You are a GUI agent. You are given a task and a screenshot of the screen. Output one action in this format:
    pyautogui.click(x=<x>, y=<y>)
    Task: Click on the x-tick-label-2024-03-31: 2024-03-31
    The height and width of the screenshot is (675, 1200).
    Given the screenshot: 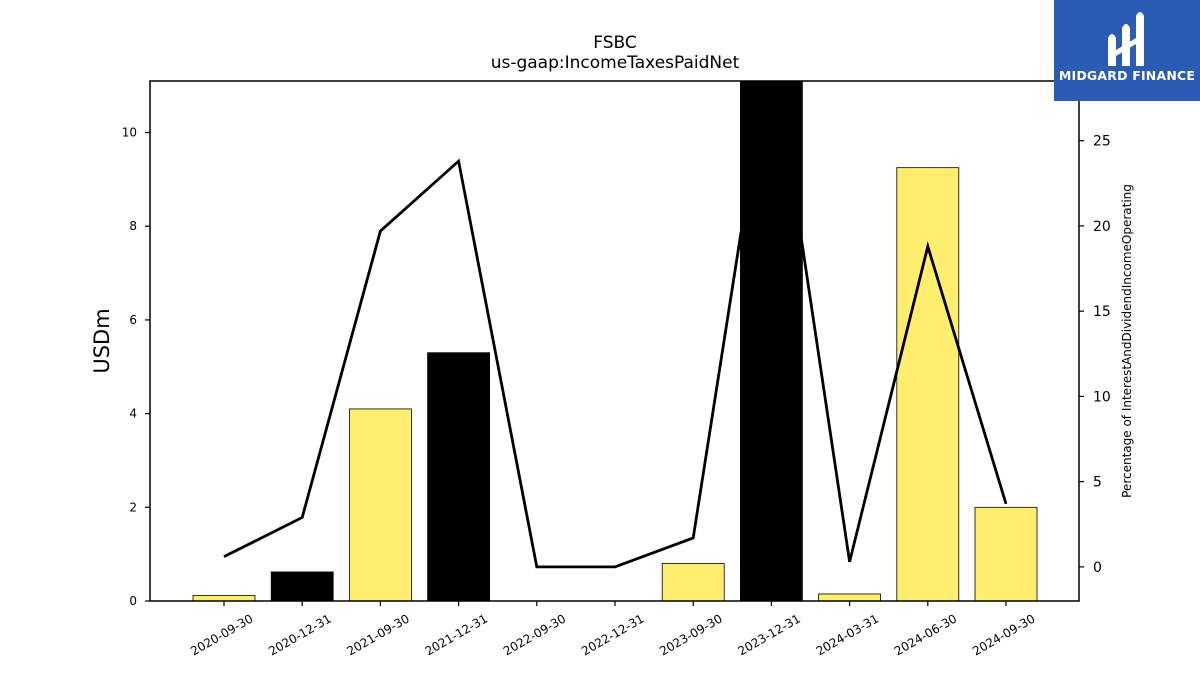 What is the action you would take?
    pyautogui.click(x=847, y=634)
    